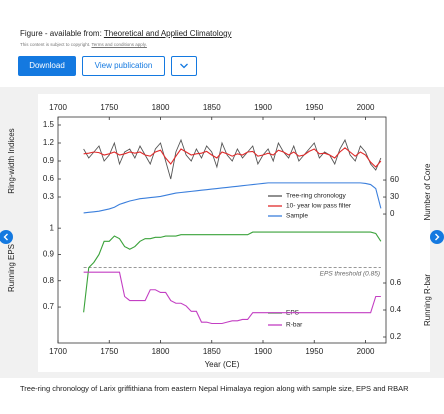 Image resolution: width=444 pixels, height=414 pixels. I want to click on legend-label: Tree-ring chronology, so click(316, 196).